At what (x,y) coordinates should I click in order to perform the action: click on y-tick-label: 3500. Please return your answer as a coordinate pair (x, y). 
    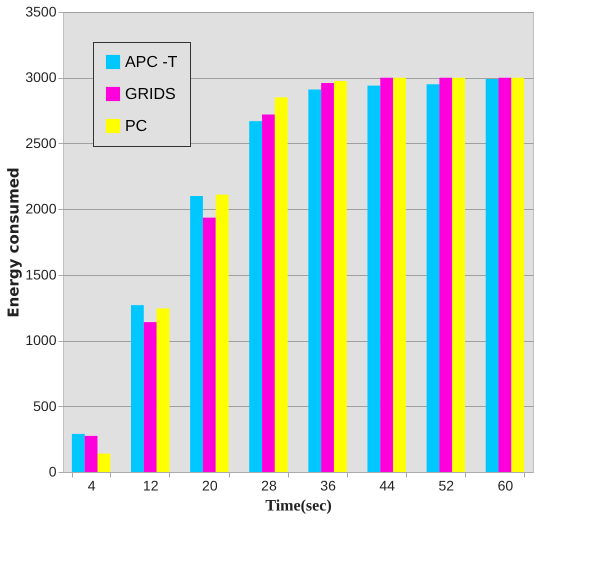
    Looking at the image, I should click on (41, 12).